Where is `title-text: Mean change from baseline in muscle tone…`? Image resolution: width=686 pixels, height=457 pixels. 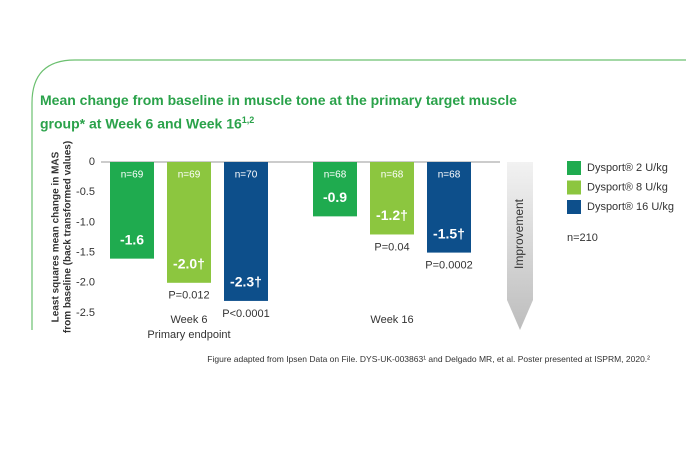 title-text: Mean change from baseline in muscle tone… is located at coordinates (278, 112).